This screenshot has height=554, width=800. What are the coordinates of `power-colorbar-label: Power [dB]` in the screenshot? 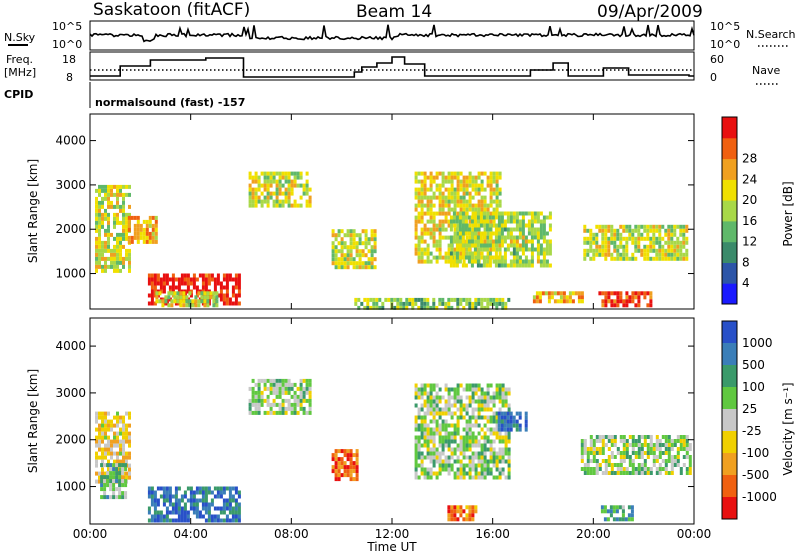 It's located at (788, 213).